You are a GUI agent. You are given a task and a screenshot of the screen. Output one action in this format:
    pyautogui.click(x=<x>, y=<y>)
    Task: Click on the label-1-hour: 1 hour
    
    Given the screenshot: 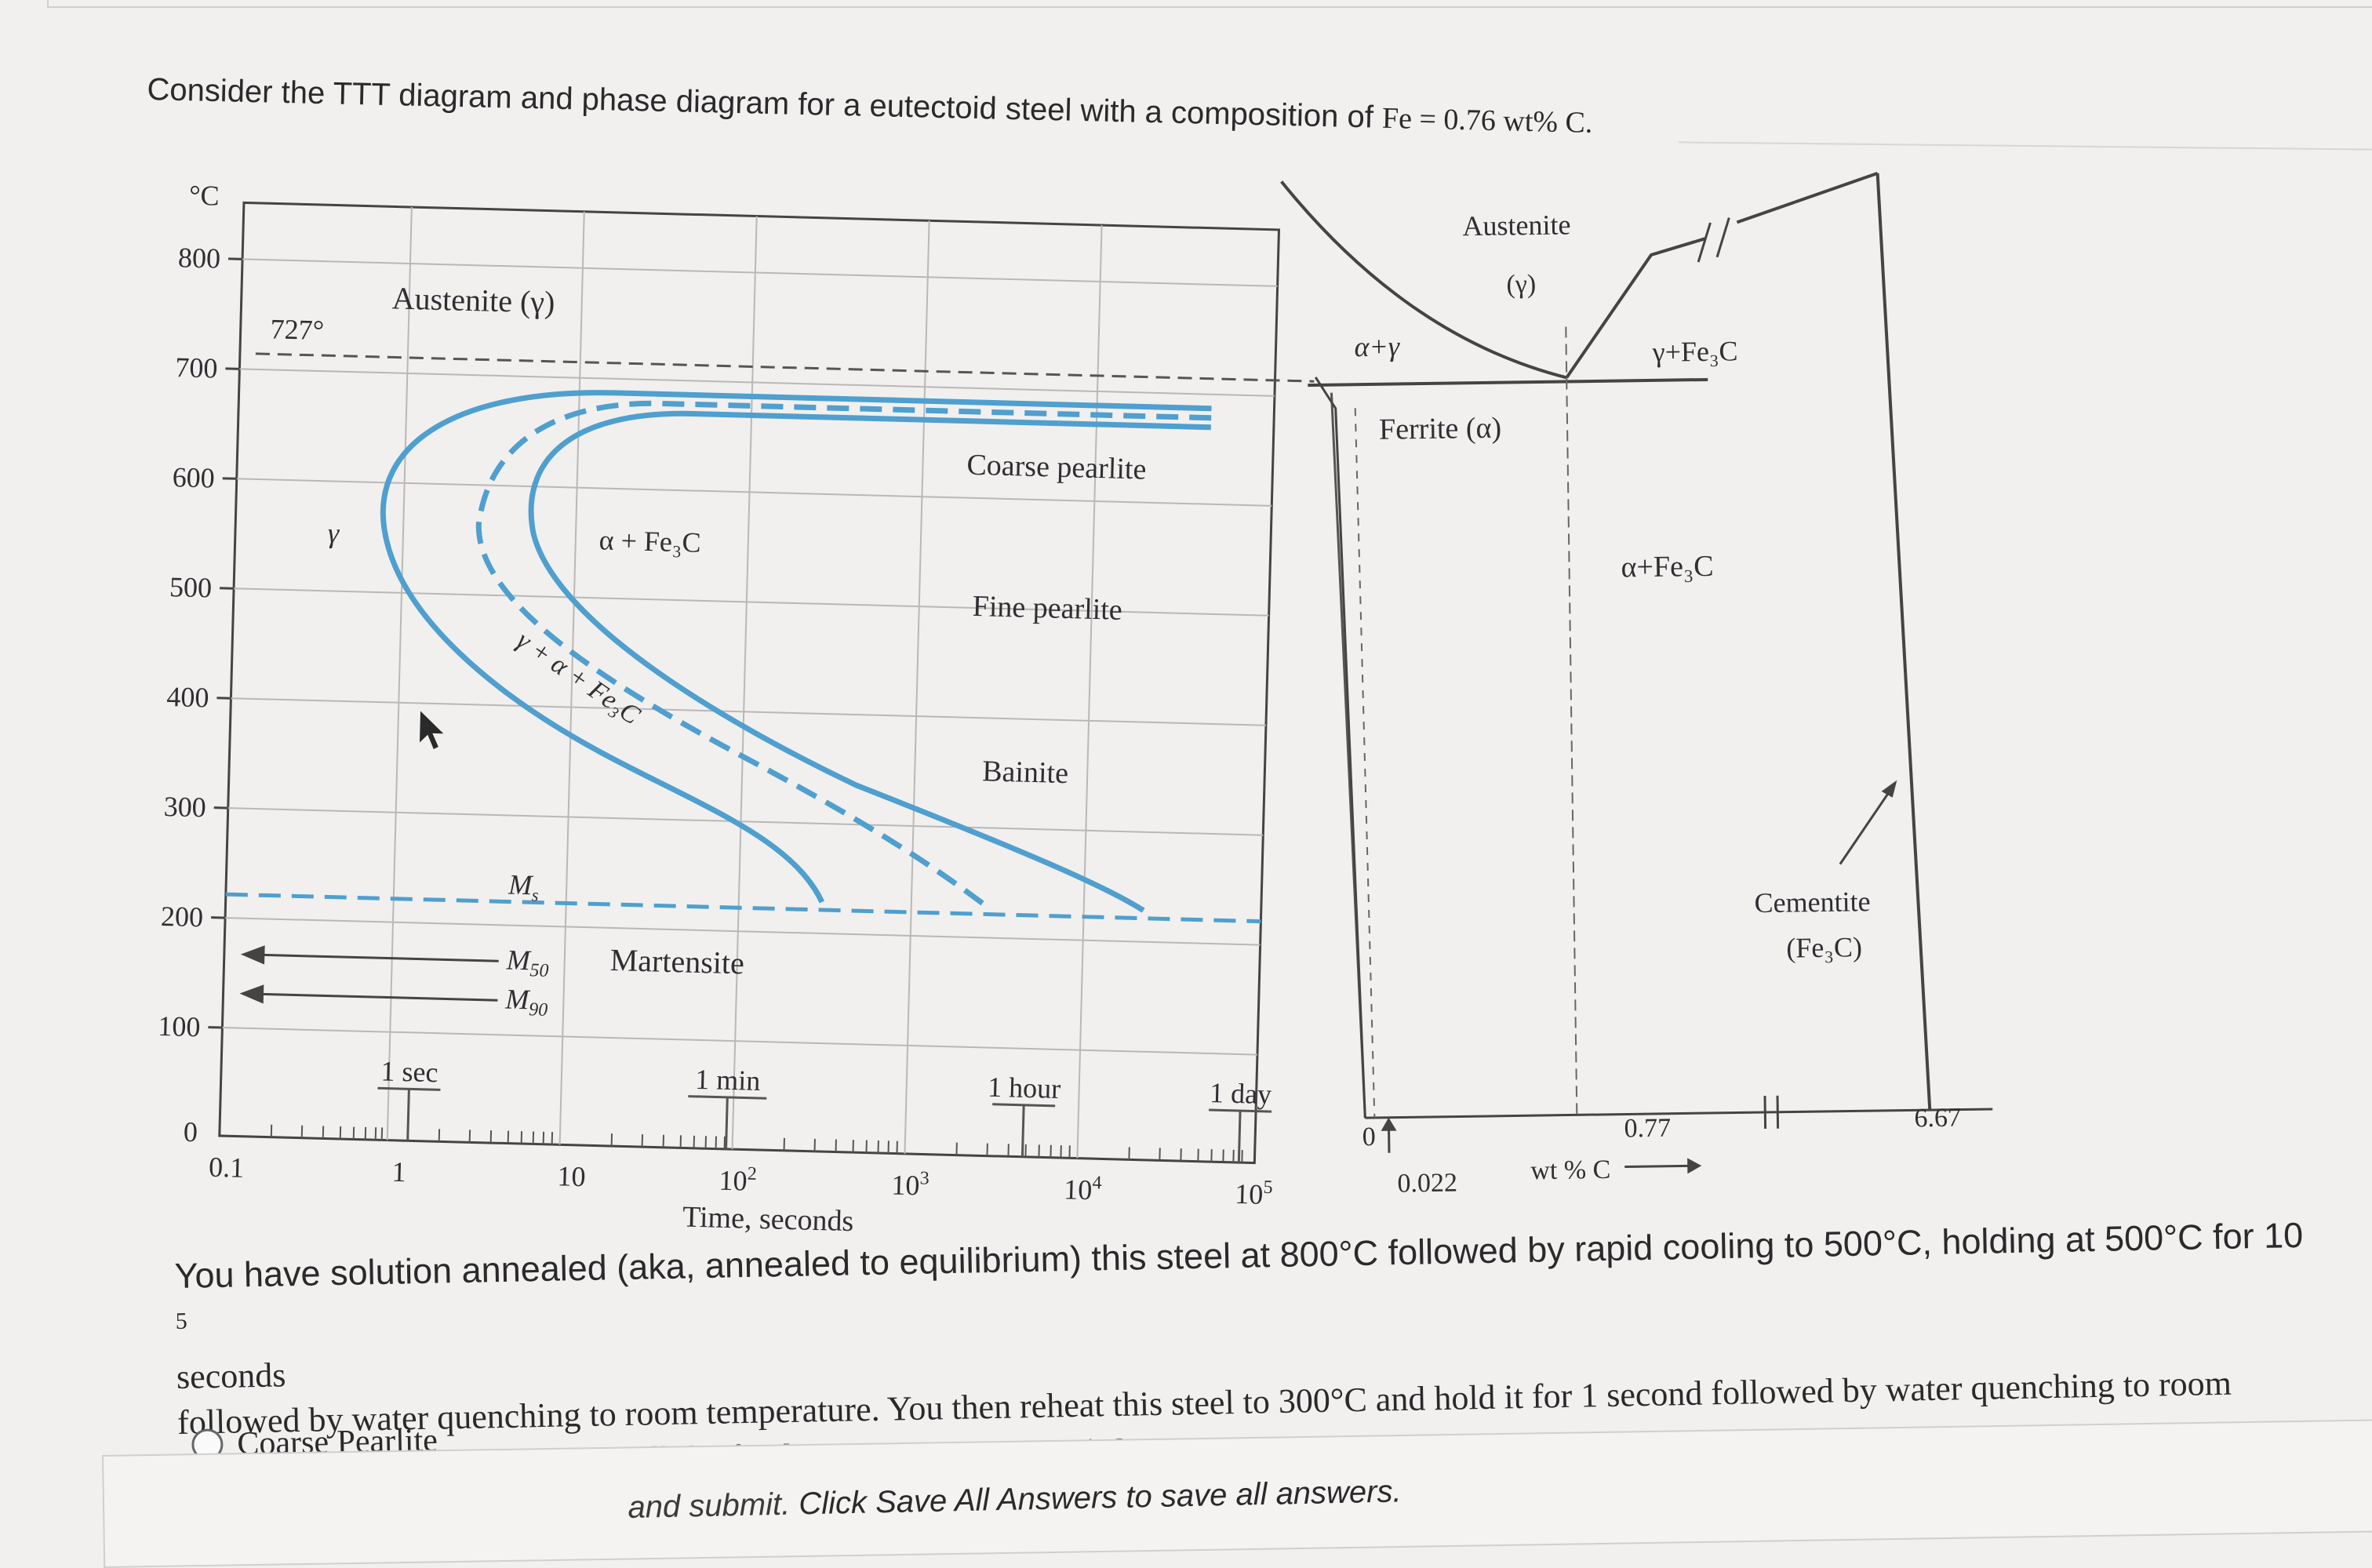 What is the action you would take?
    pyautogui.click(x=1024, y=1087)
    